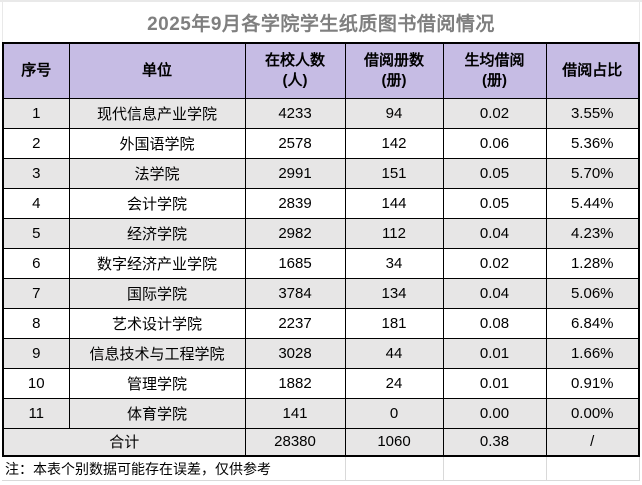 The width and height of the screenshot is (642, 485). Describe the element at coordinates (394, 353) in the screenshot. I see `cell-borrowed: 44` at that location.